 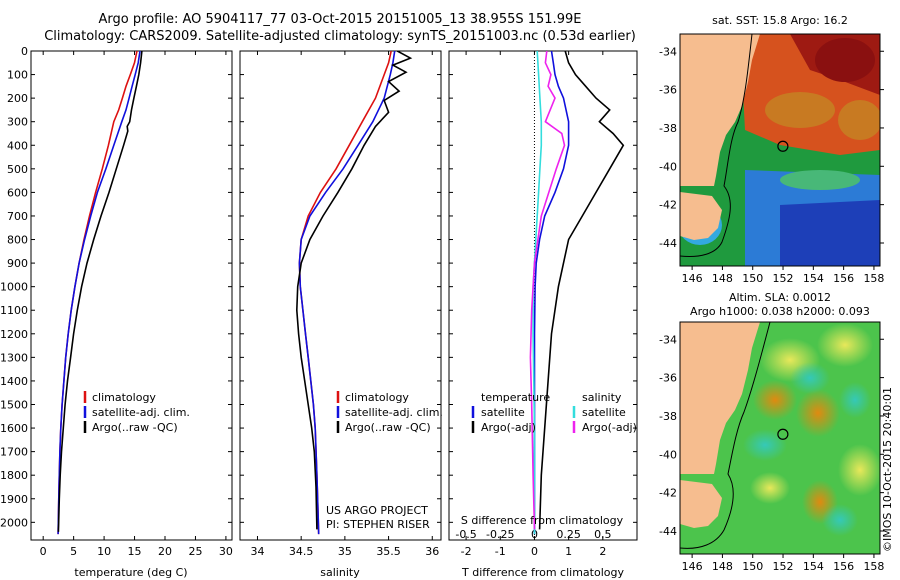 I want to click on y-tick-label: 1700, so click(x=14, y=452).